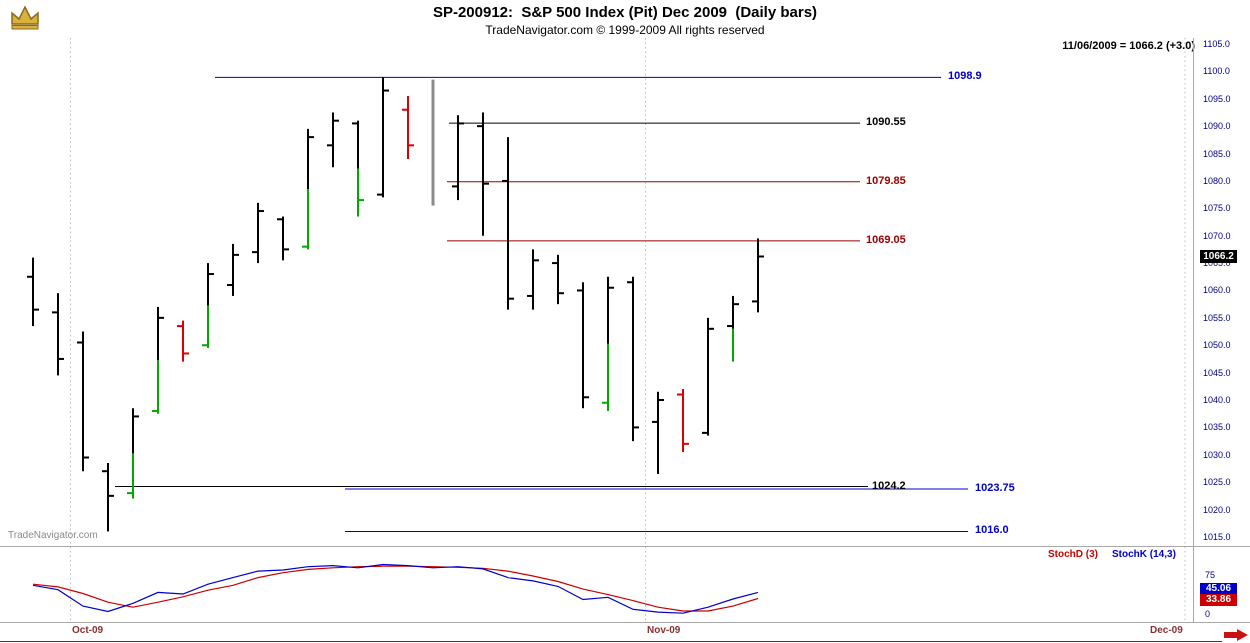 This screenshot has width=1250, height=643. Describe the element at coordinates (889, 485) in the screenshot. I see `level-label: 1024.2` at that location.